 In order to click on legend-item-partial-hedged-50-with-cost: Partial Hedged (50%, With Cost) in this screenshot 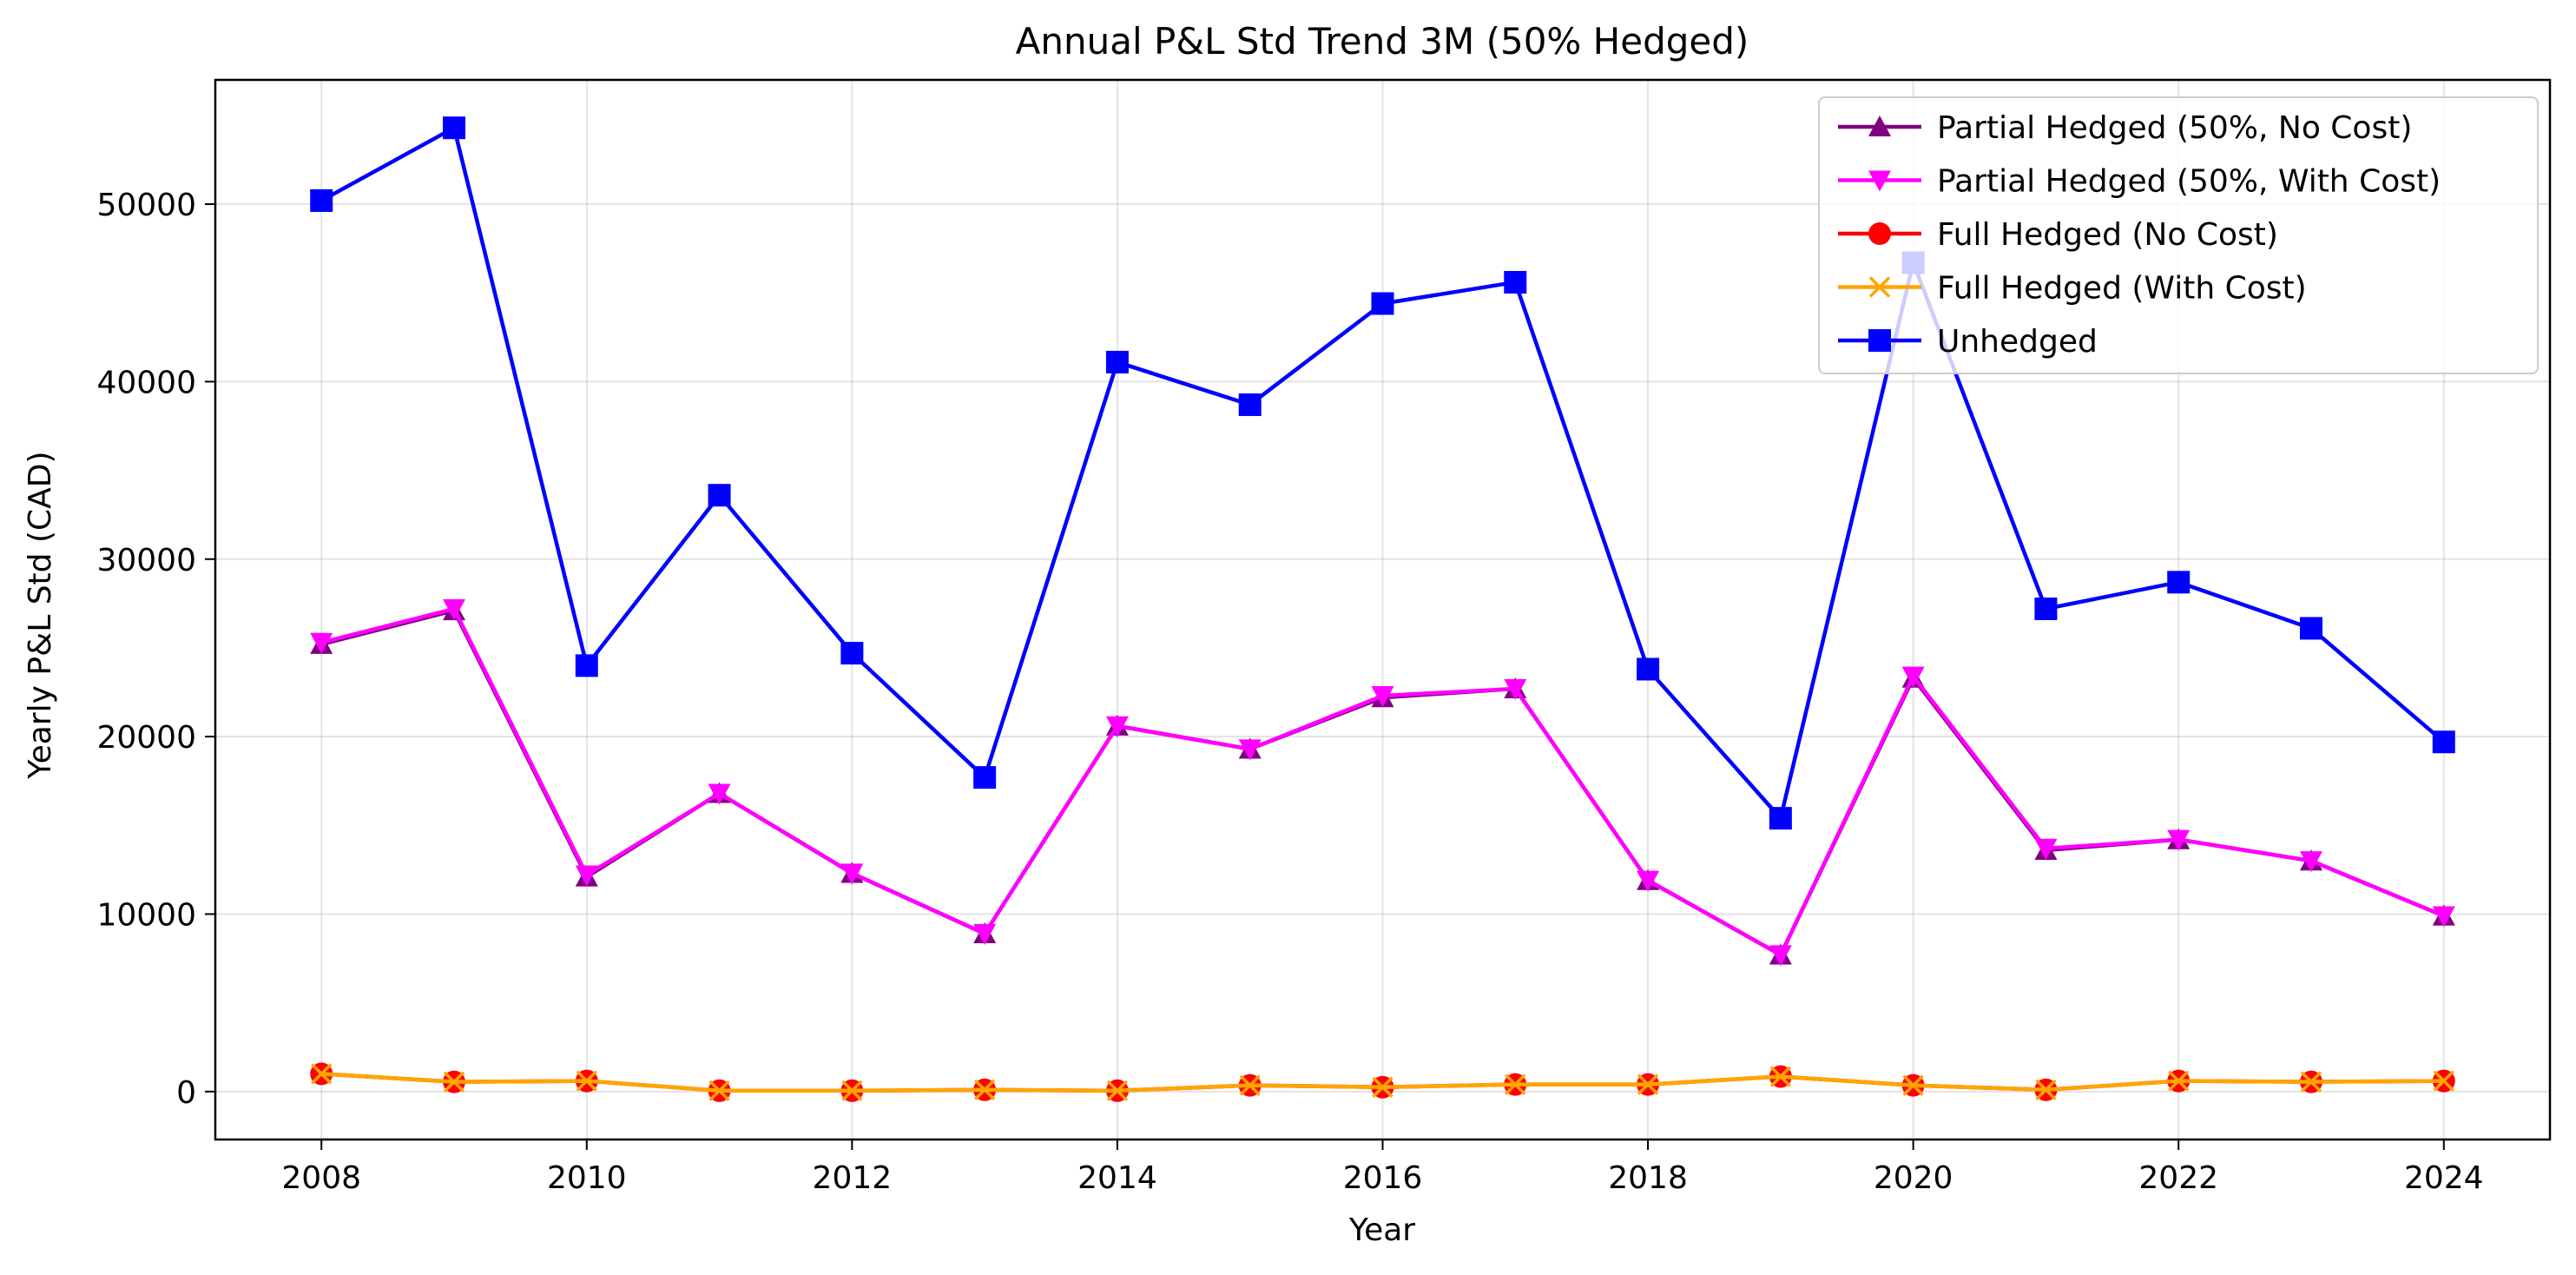, I will do `click(2139, 182)`.